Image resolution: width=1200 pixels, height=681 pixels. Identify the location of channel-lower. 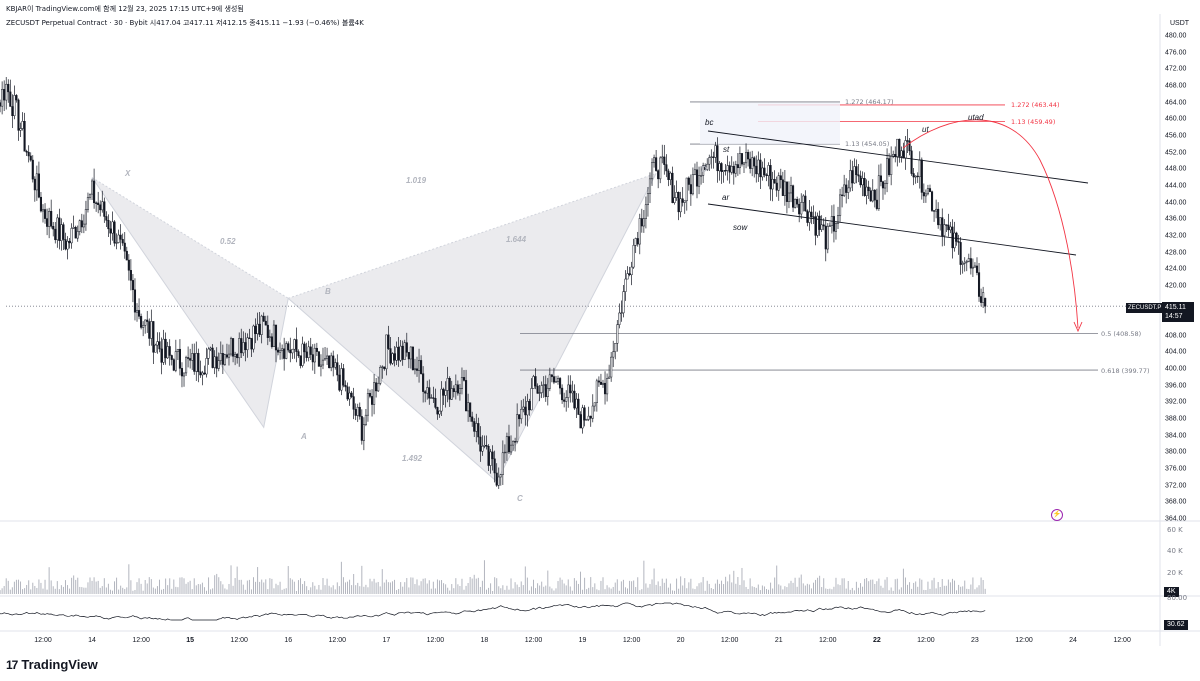
(892, 229).